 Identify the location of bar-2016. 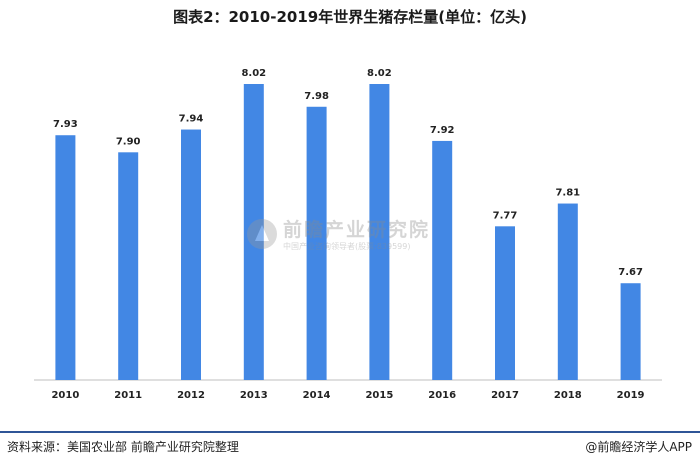
(442, 260).